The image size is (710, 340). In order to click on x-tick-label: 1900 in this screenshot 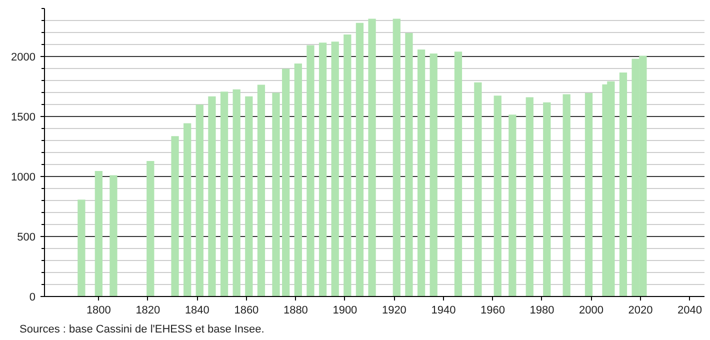, I will do `click(345, 310)`.